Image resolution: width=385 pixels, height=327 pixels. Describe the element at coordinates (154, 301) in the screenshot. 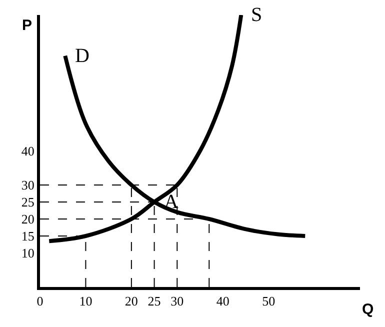

I see `x-tick-label: 25` at that location.